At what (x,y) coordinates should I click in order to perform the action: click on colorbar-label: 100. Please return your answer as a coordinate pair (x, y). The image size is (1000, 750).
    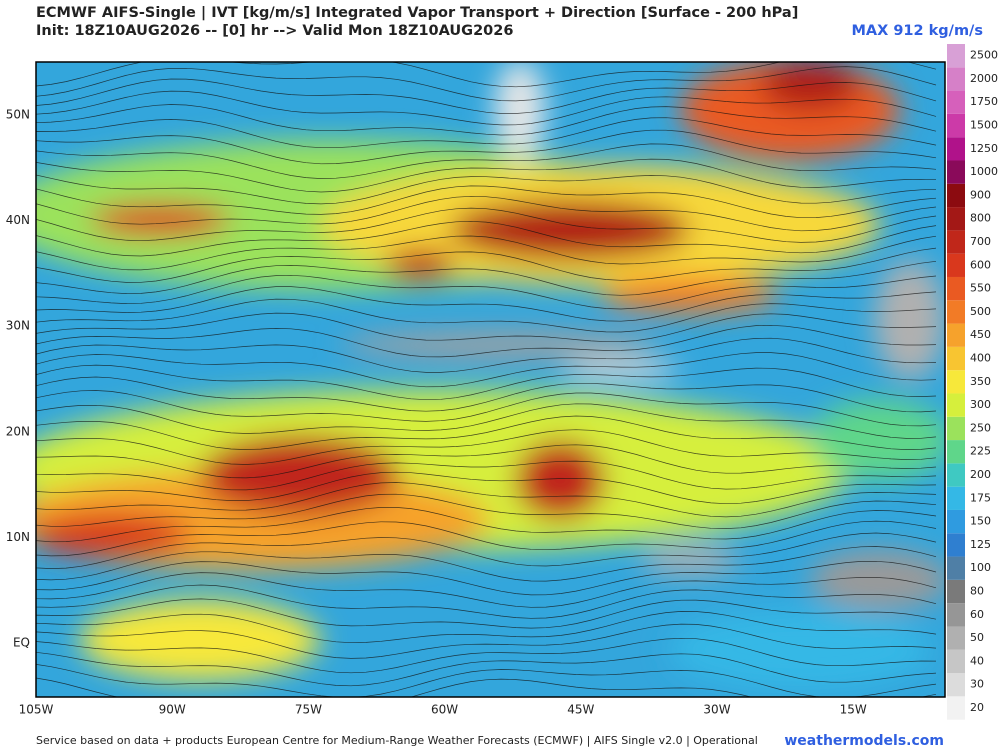
    Looking at the image, I should click on (980, 567).